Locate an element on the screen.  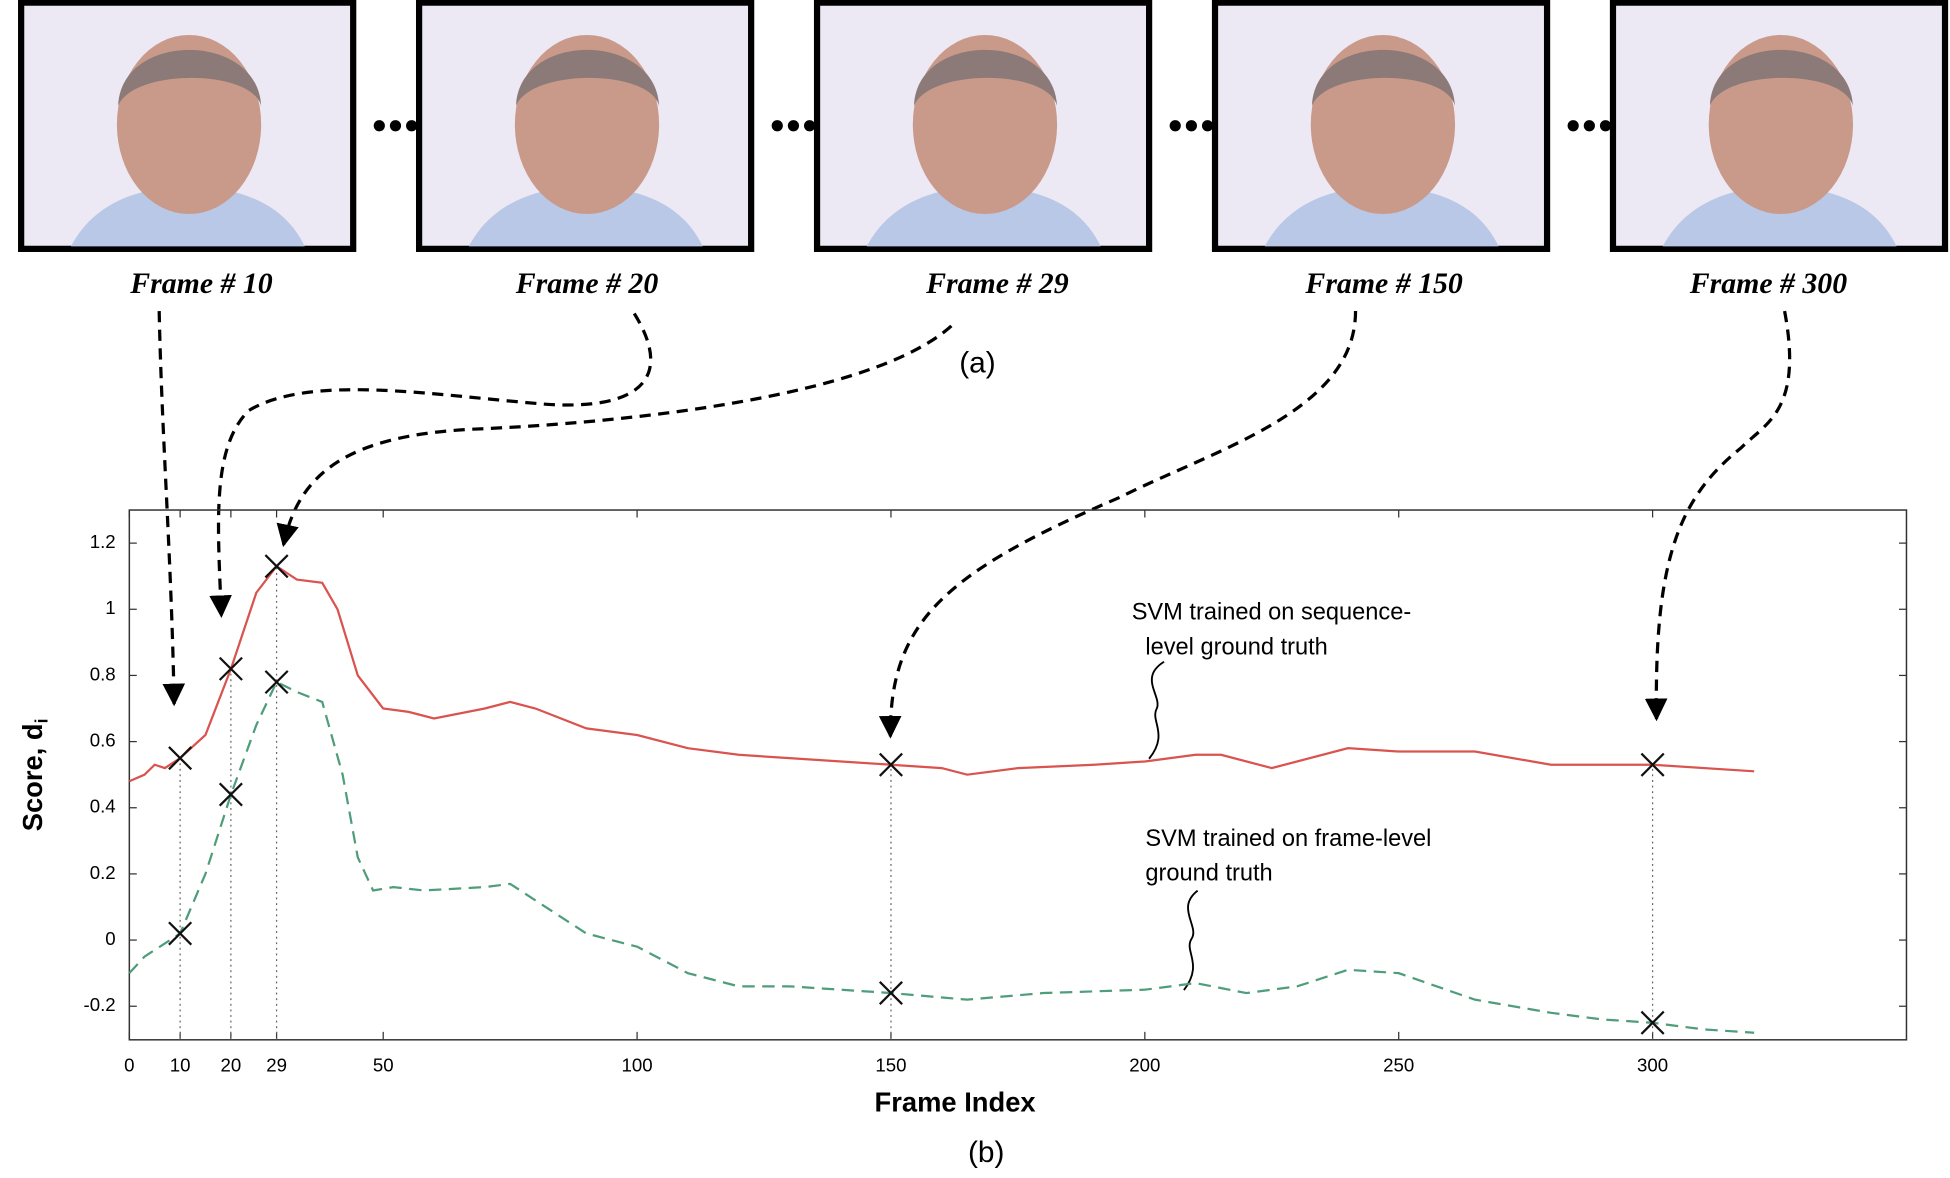
x-tick-label: 200 is located at coordinates (1144, 1065).